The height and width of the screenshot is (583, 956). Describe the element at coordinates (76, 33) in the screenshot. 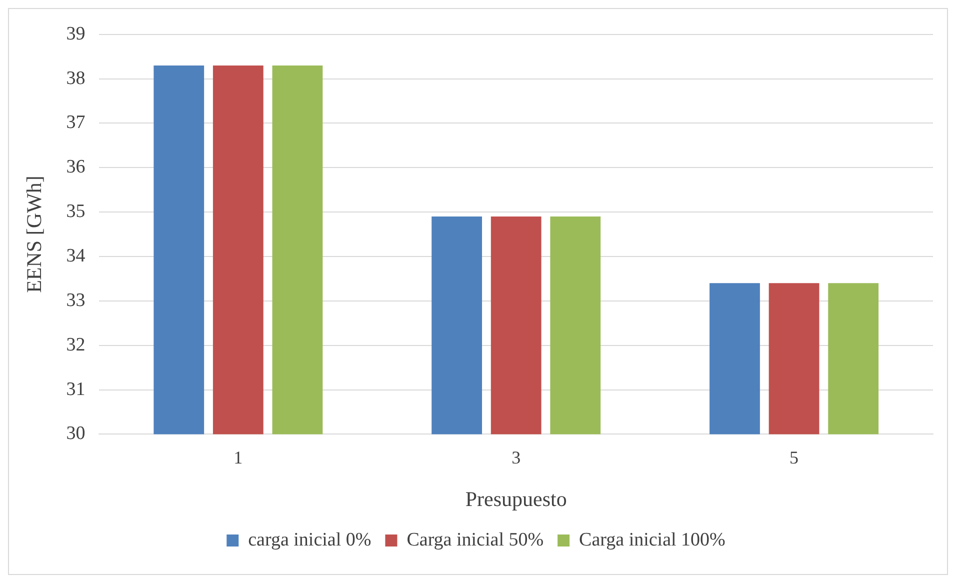

I see `y-tick-label: 39` at that location.